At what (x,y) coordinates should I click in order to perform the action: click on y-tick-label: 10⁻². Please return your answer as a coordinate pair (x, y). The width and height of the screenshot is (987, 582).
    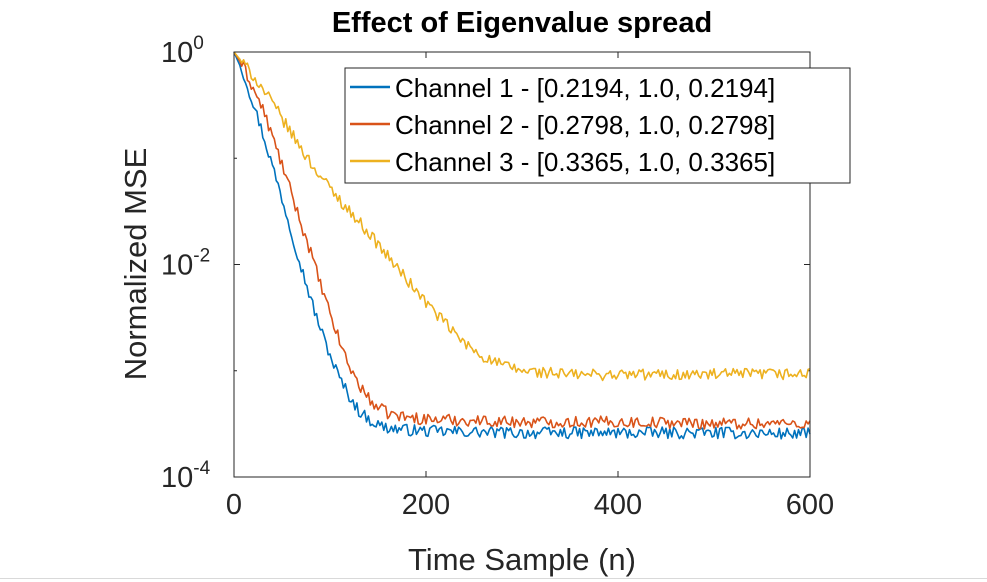
    Looking at the image, I should click on (185, 264).